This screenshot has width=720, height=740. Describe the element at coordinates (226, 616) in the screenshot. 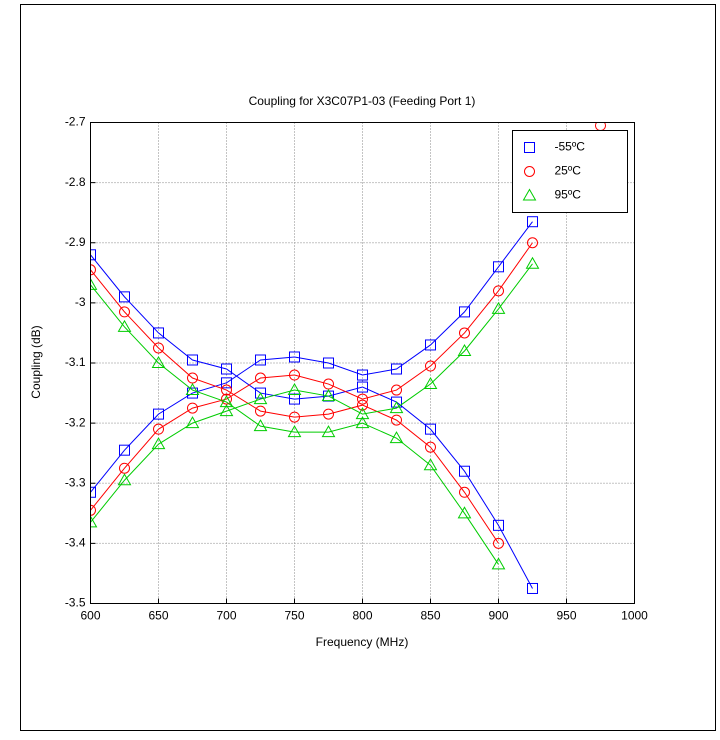

I see `x-tick-label: 700` at that location.